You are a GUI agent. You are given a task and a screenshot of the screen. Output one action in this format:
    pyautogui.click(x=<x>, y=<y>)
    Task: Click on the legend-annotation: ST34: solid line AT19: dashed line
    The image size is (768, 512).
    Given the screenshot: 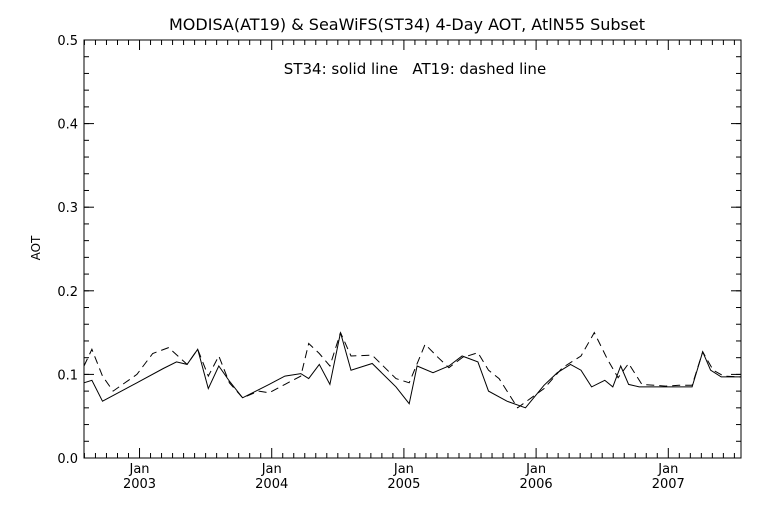 What is the action you would take?
    pyautogui.click(x=415, y=69)
    